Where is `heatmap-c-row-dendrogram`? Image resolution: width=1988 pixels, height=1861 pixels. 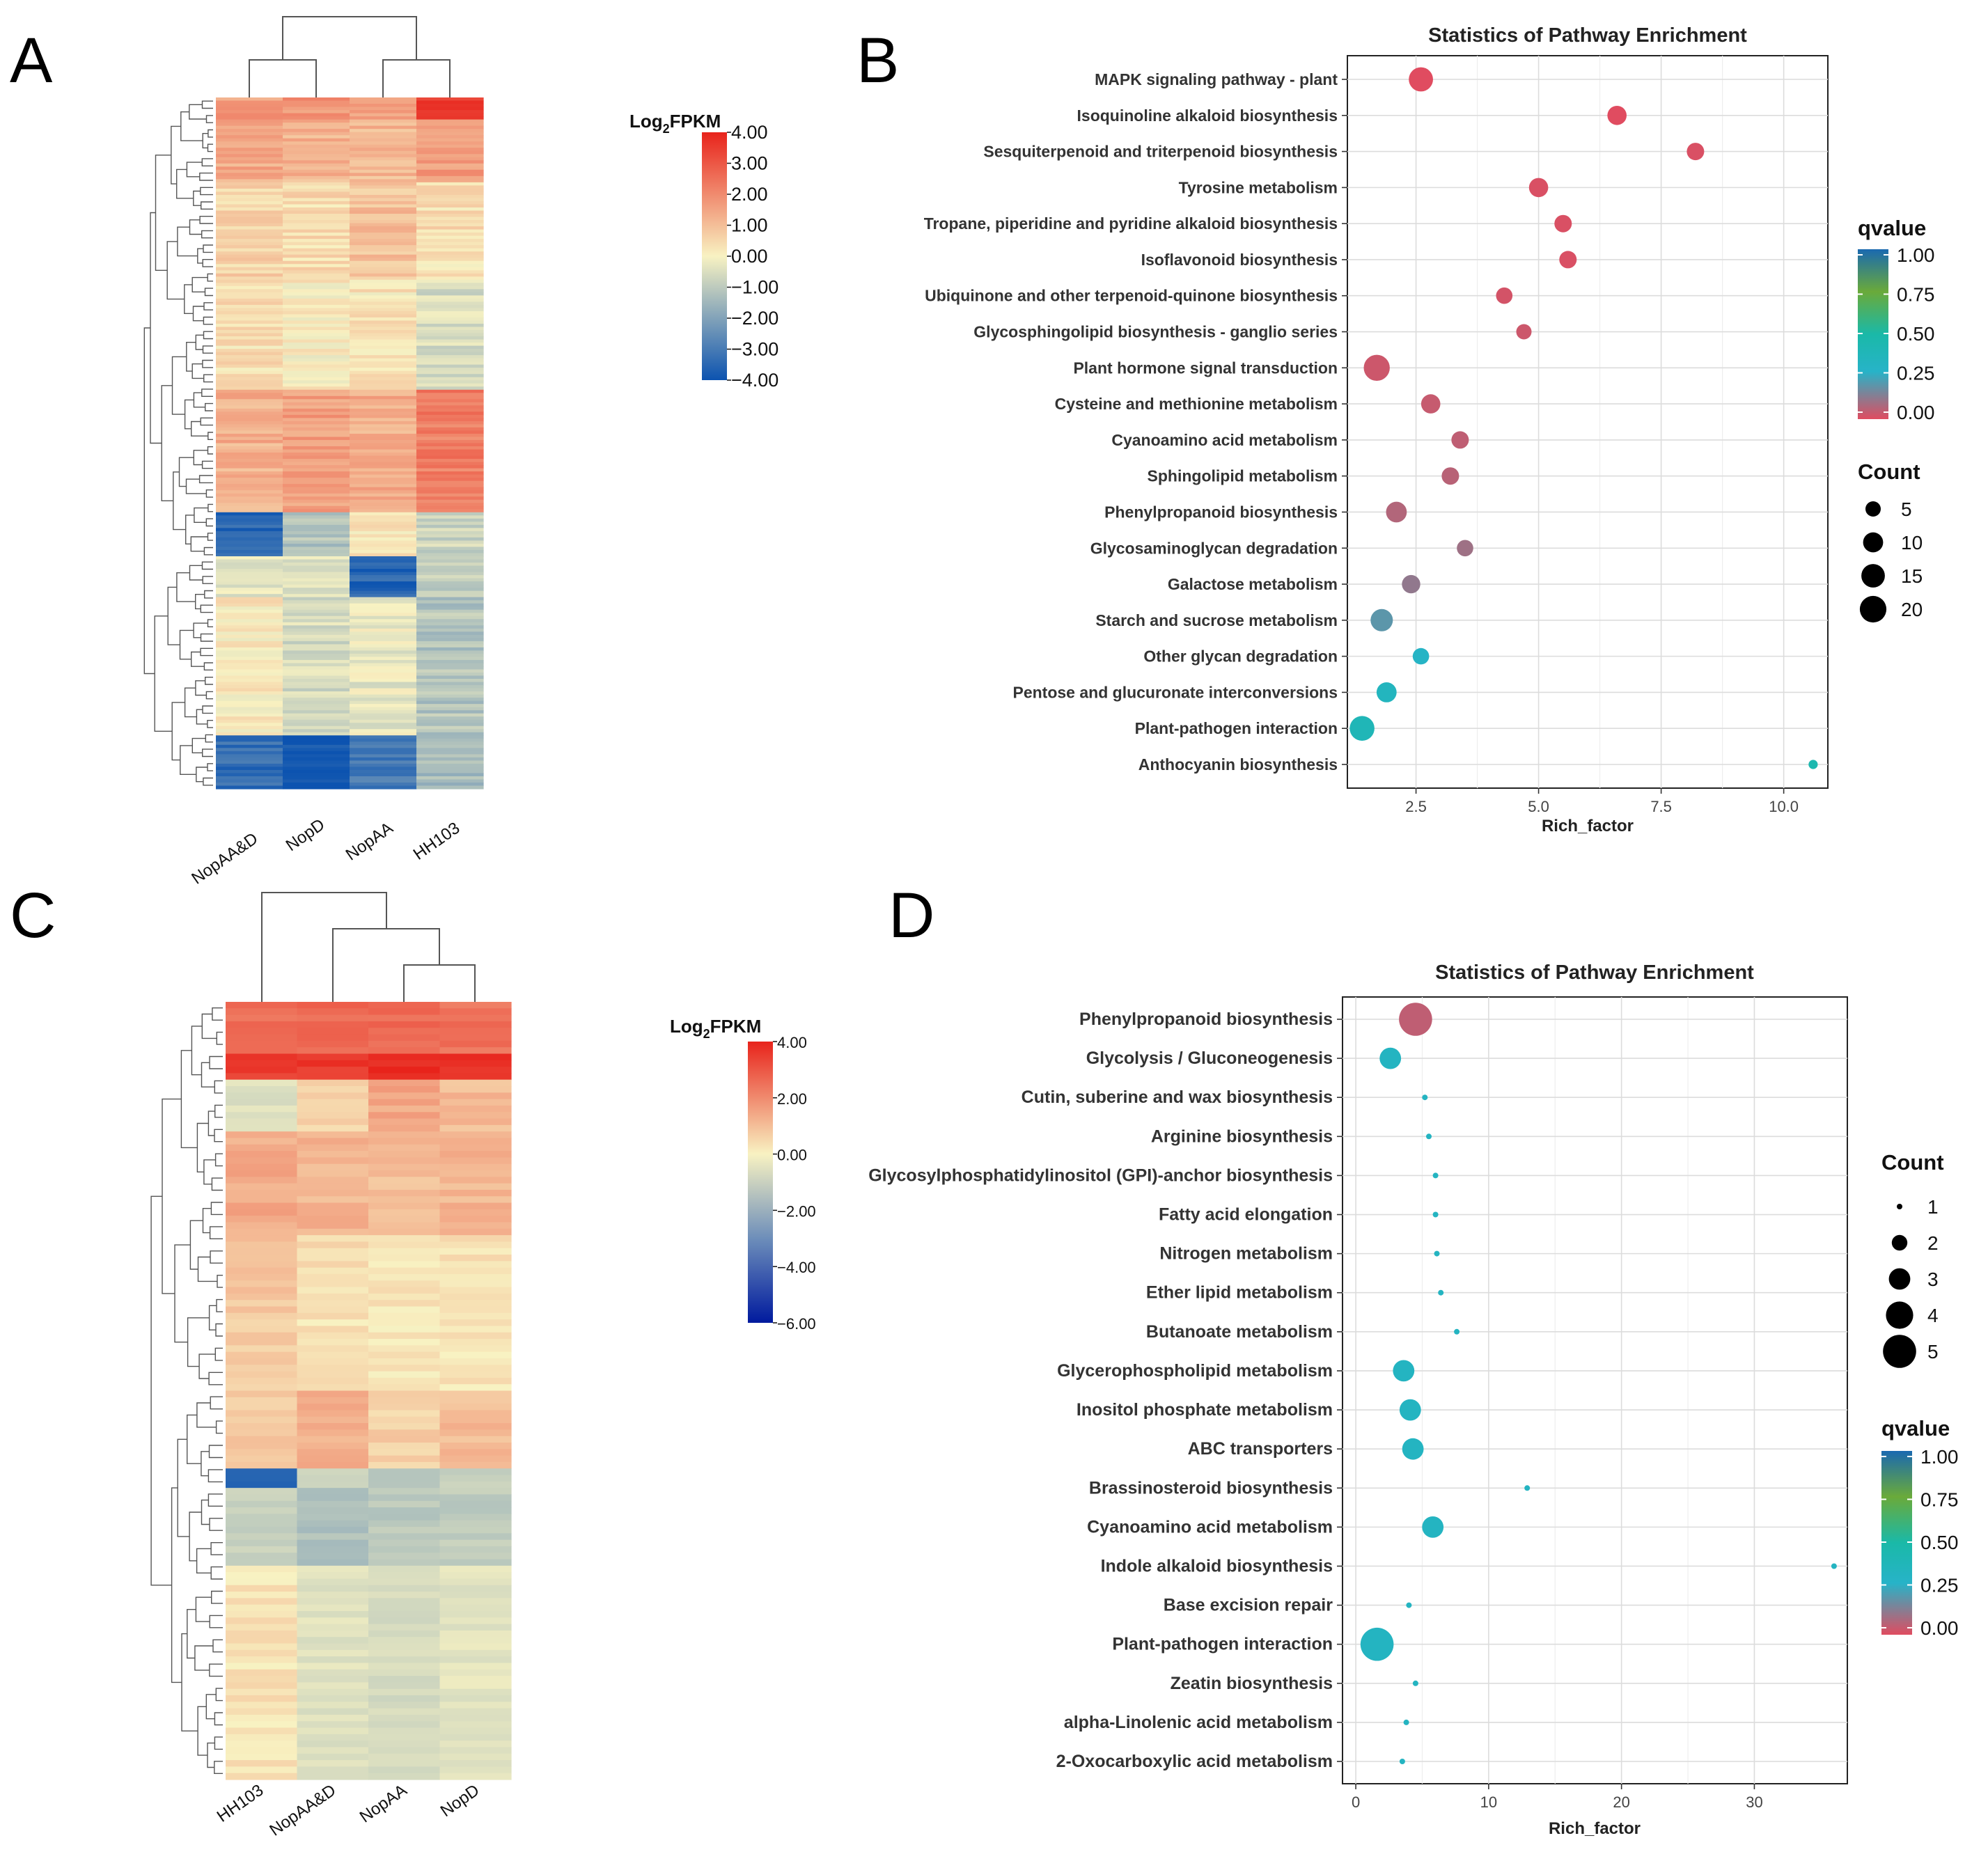
heatmap-c-row-dendrogram is located at coordinates (186, 1390).